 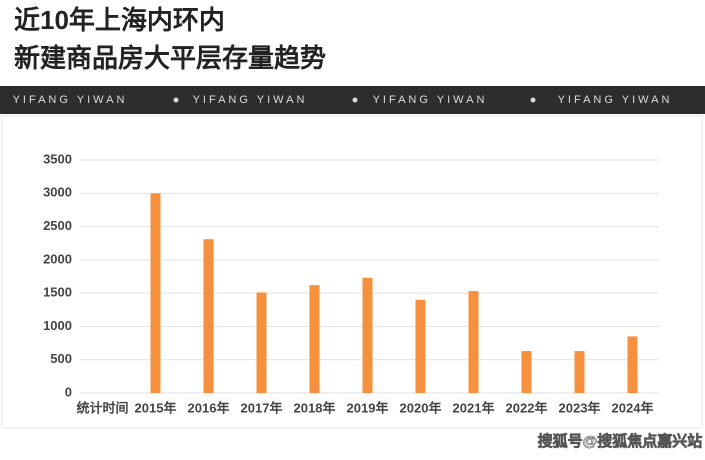 What do you see at coordinates (170, 58) in the screenshot?
I see `title-line: 新建商品房大平层存量趋势` at bounding box center [170, 58].